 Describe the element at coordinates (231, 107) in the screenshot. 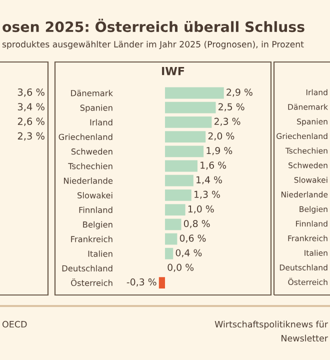

I see `data-label: 2,5 %` at that location.